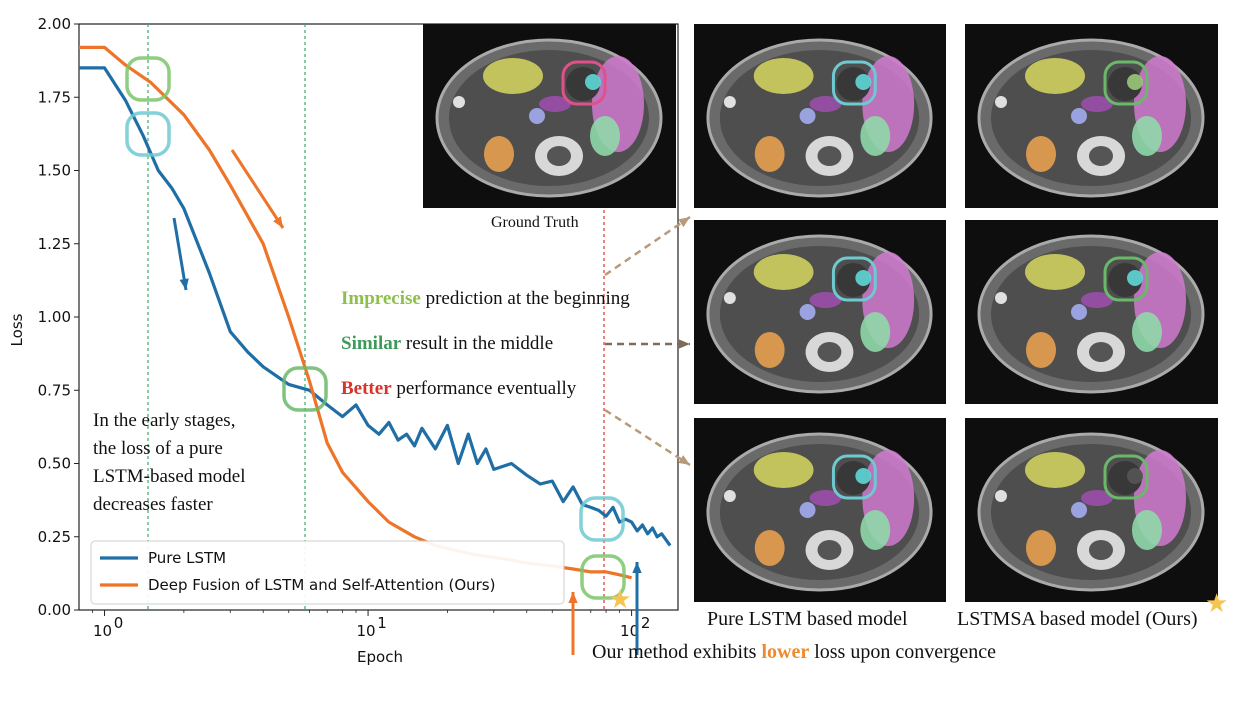 Image resolution: width=1238 pixels, height=706 pixels. I want to click on x-tick-exponent: 0, so click(119, 623).